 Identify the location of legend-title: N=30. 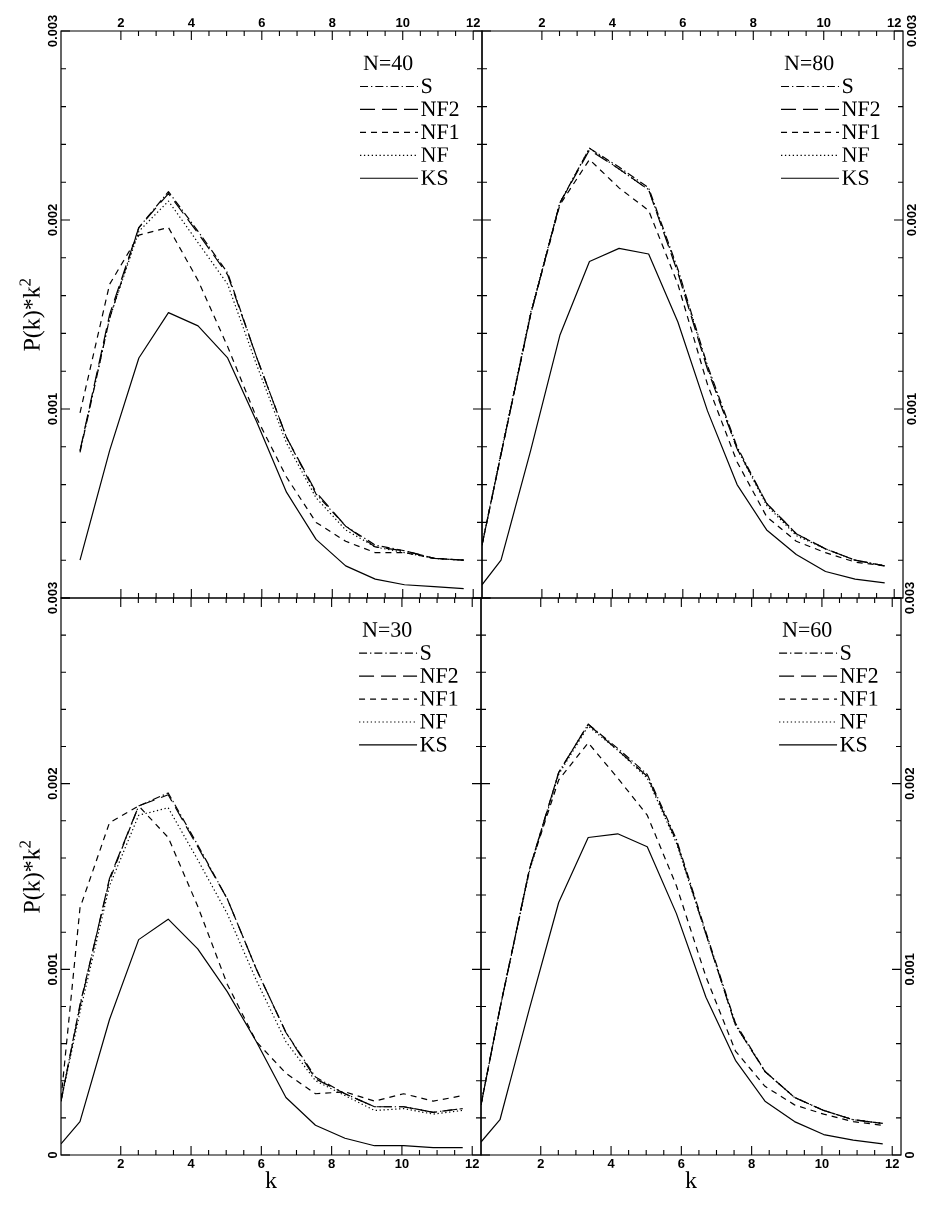
(387, 629).